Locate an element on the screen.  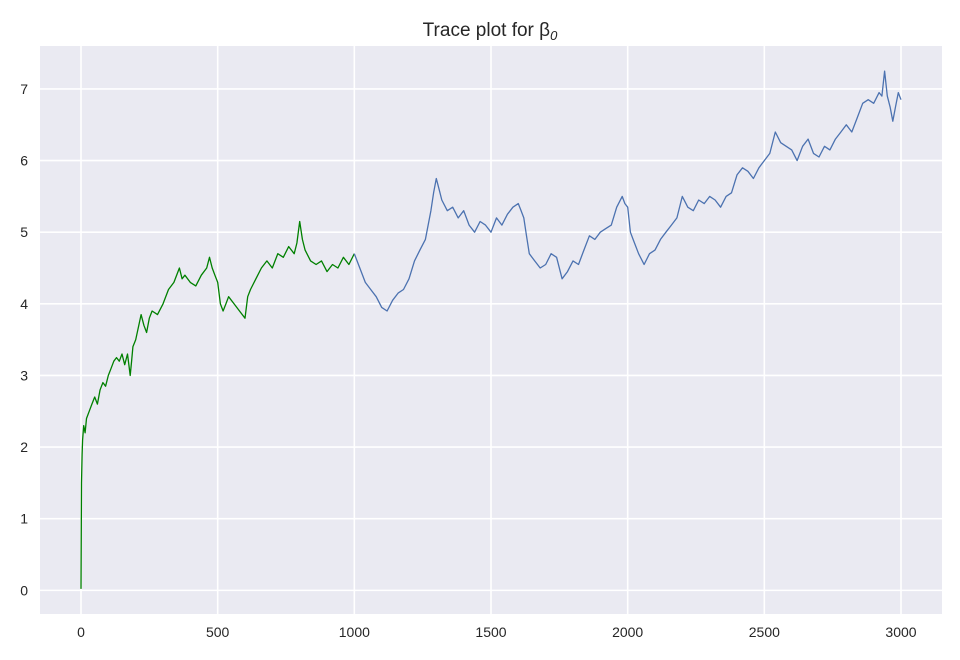
y-tick-label: 7 is located at coordinates (24, 89).